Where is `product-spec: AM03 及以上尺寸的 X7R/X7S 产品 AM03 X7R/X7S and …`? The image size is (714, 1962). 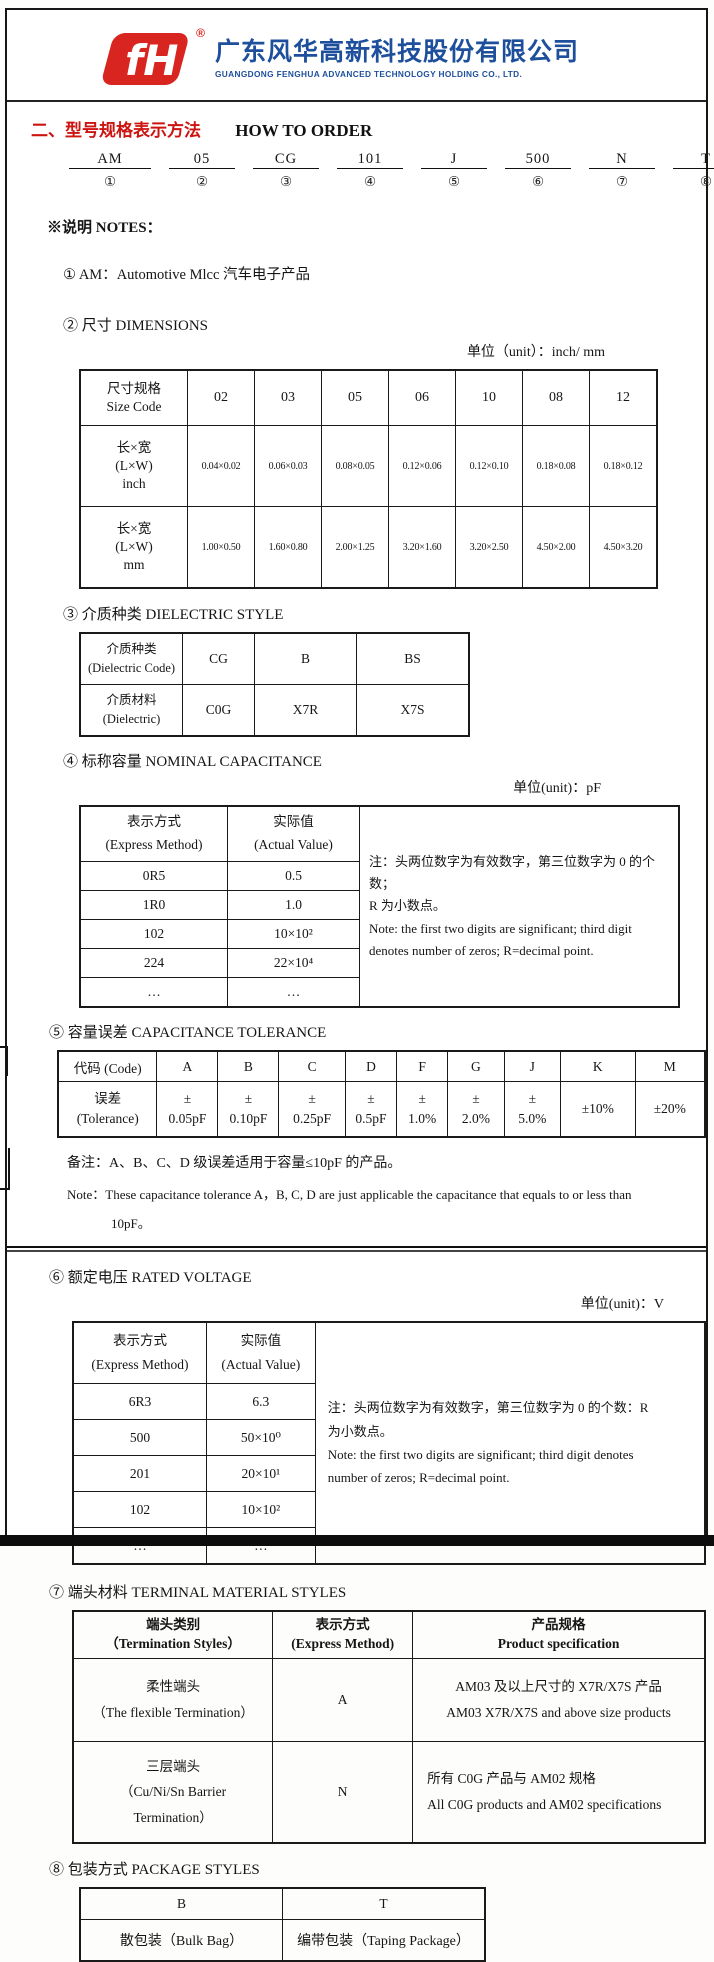
product-spec: AM03 及以上尺寸的 X7R/X7S 产品 AM03 X7R/X7S and … is located at coordinates (559, 1700).